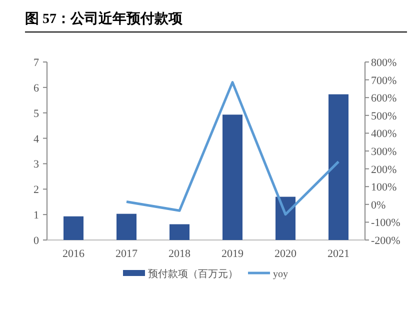 The width and height of the screenshot is (420, 336). What do you see at coordinates (285, 254) in the screenshot?
I see `x-tick-label: 2020` at bounding box center [285, 254].